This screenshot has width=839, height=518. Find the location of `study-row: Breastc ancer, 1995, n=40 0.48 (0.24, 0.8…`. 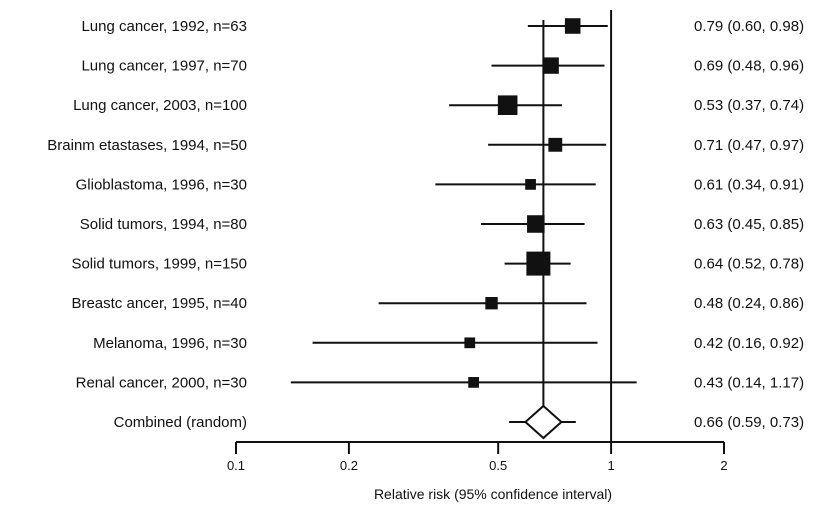

study-row: Breastc ancer, 1995, n=40 0.48 (0.24, 0.8… is located at coordinates (437, 303).